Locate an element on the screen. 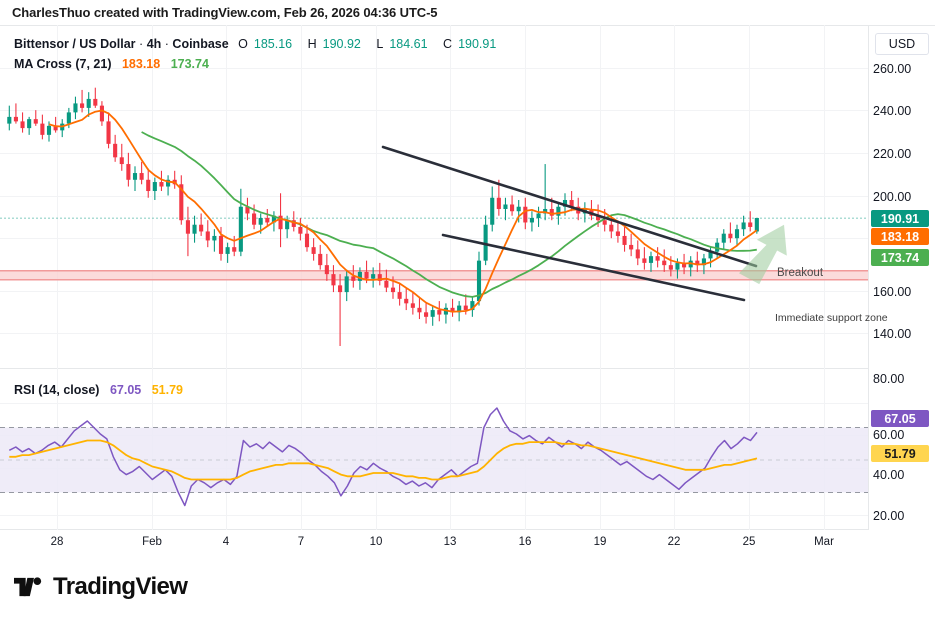 Image resolution: width=935 pixels, height=620 pixels. rsi-value-tag: 67.05 is located at coordinates (900, 418).